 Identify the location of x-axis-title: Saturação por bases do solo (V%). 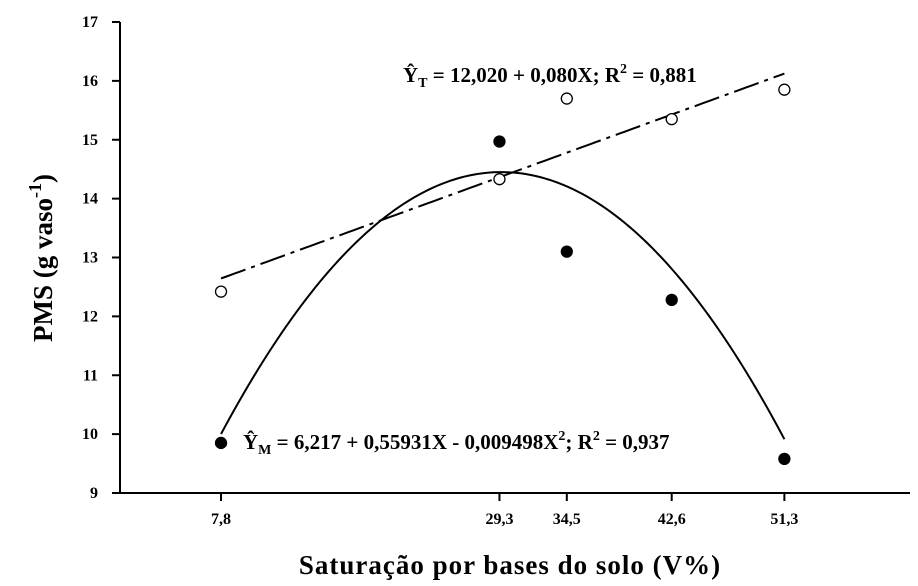
(510, 565).